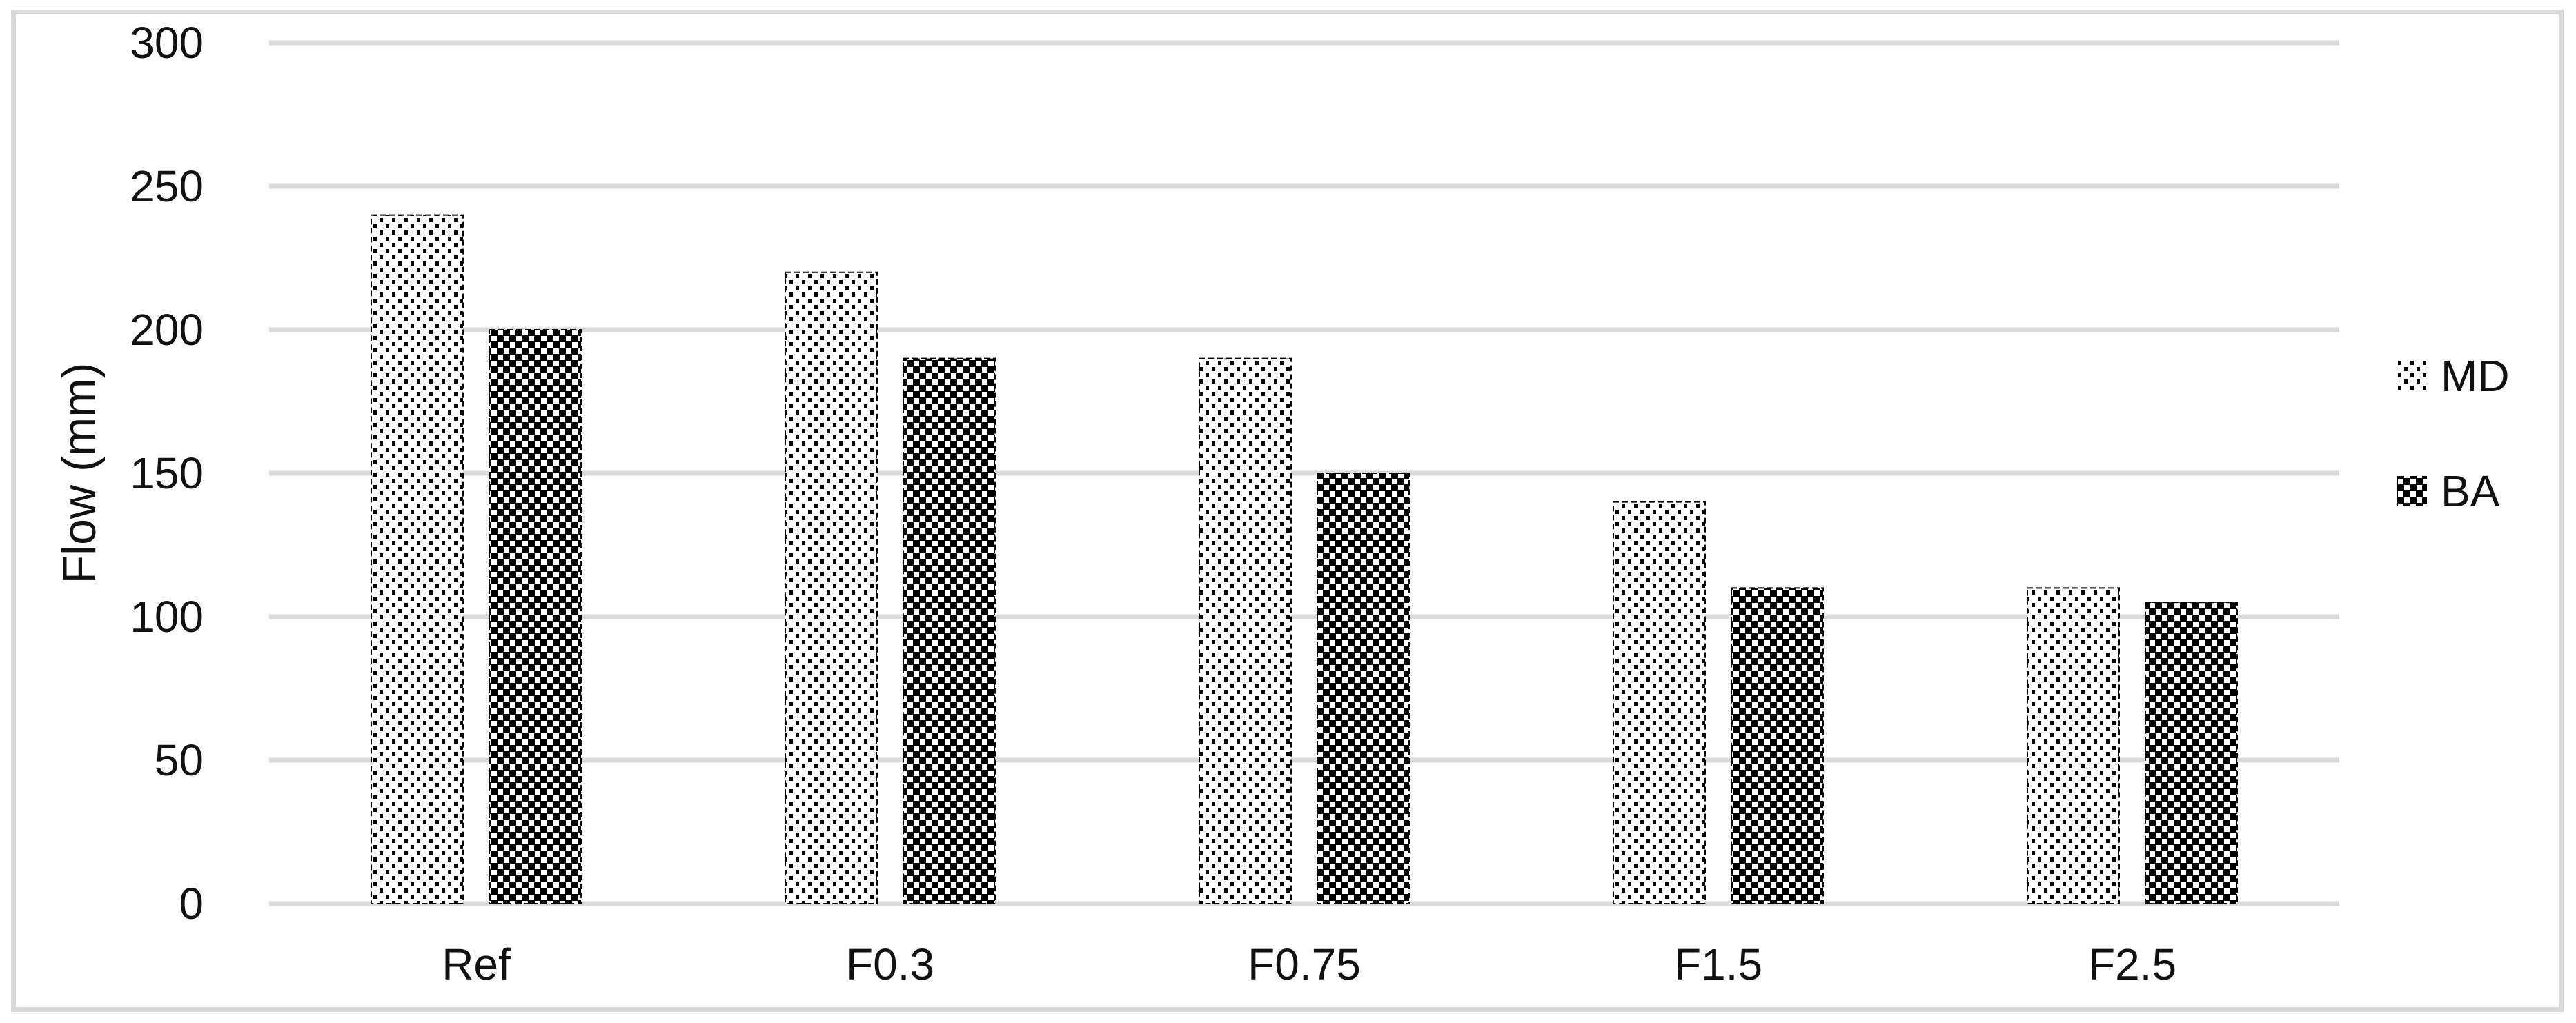 The width and height of the screenshot is (2576, 1023). Describe the element at coordinates (1659, 702) in the screenshot. I see `bar-md-f1.5` at that location.